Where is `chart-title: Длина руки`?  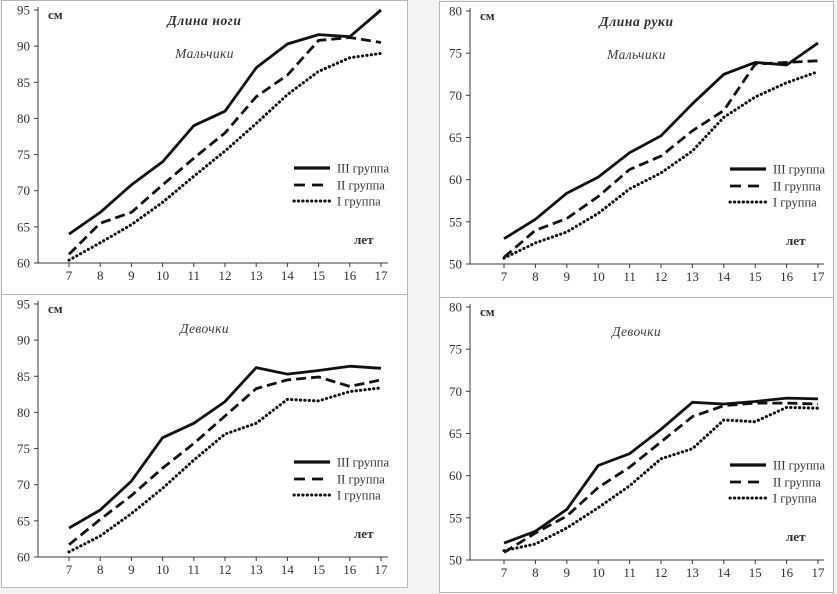 chart-title: Длина руки is located at coordinates (636, 21).